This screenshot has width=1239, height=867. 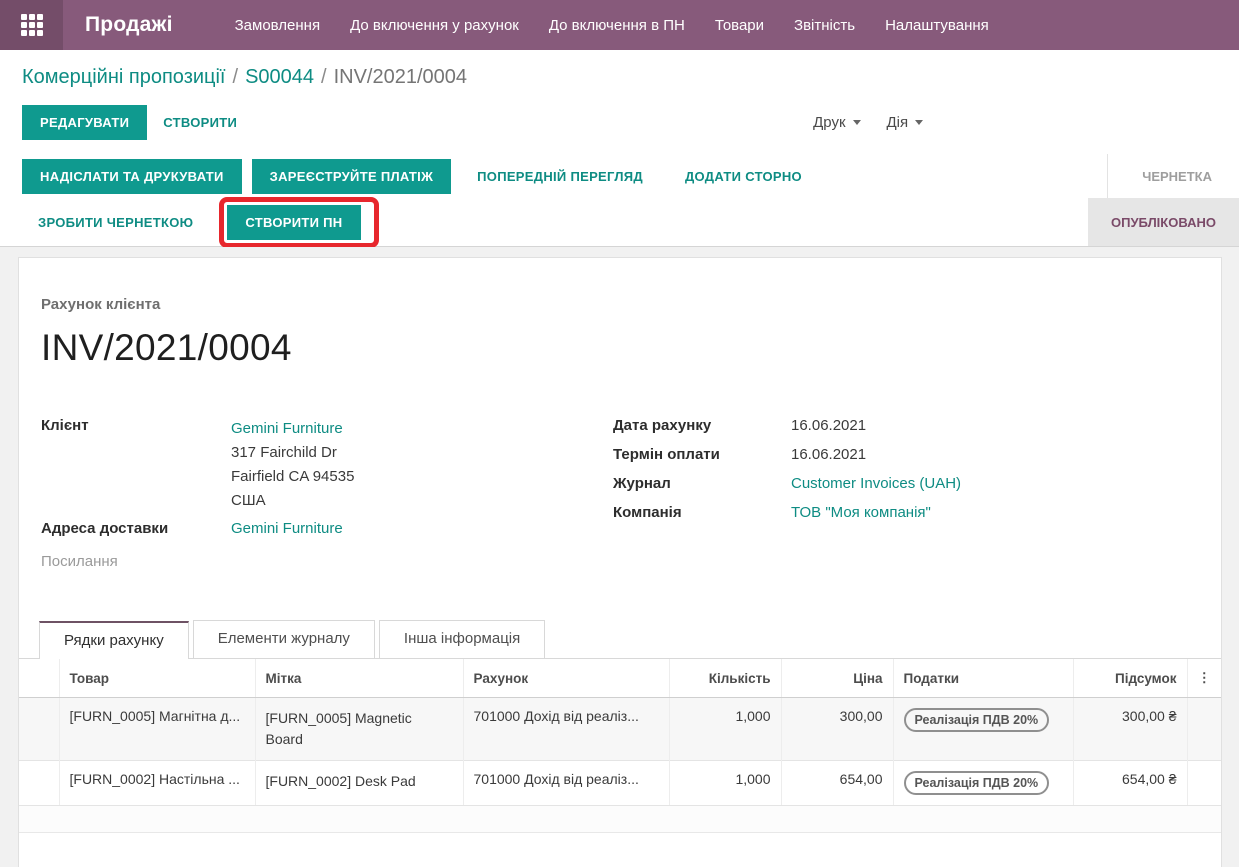 What do you see at coordinates (1130, 782) in the screenshot?
I see `cell-subtotal: 654,00 ₴` at bounding box center [1130, 782].